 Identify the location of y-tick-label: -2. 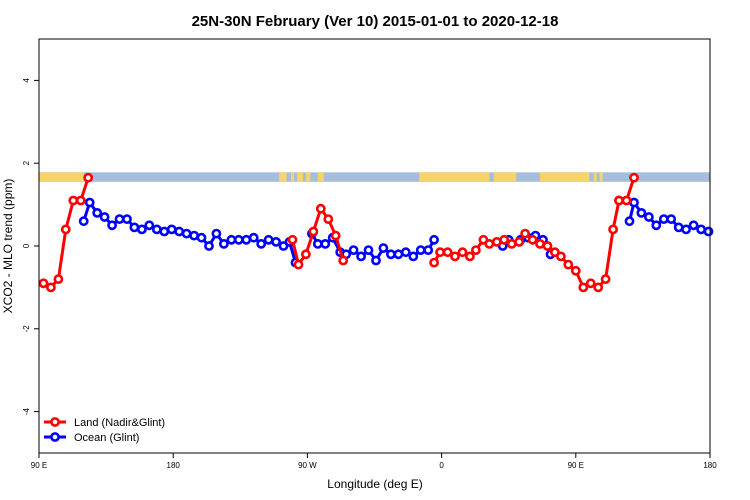
(26, 329).